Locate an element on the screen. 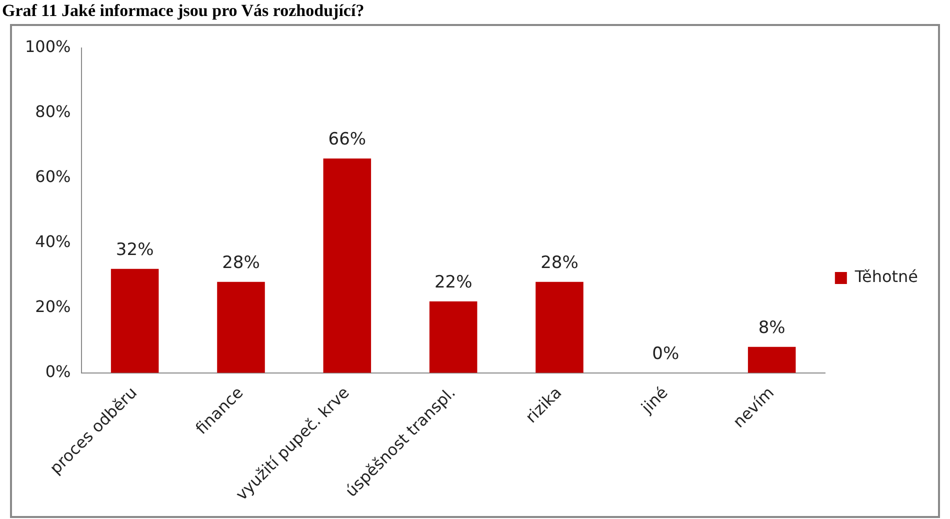  data-label: 22% is located at coordinates (453, 282).